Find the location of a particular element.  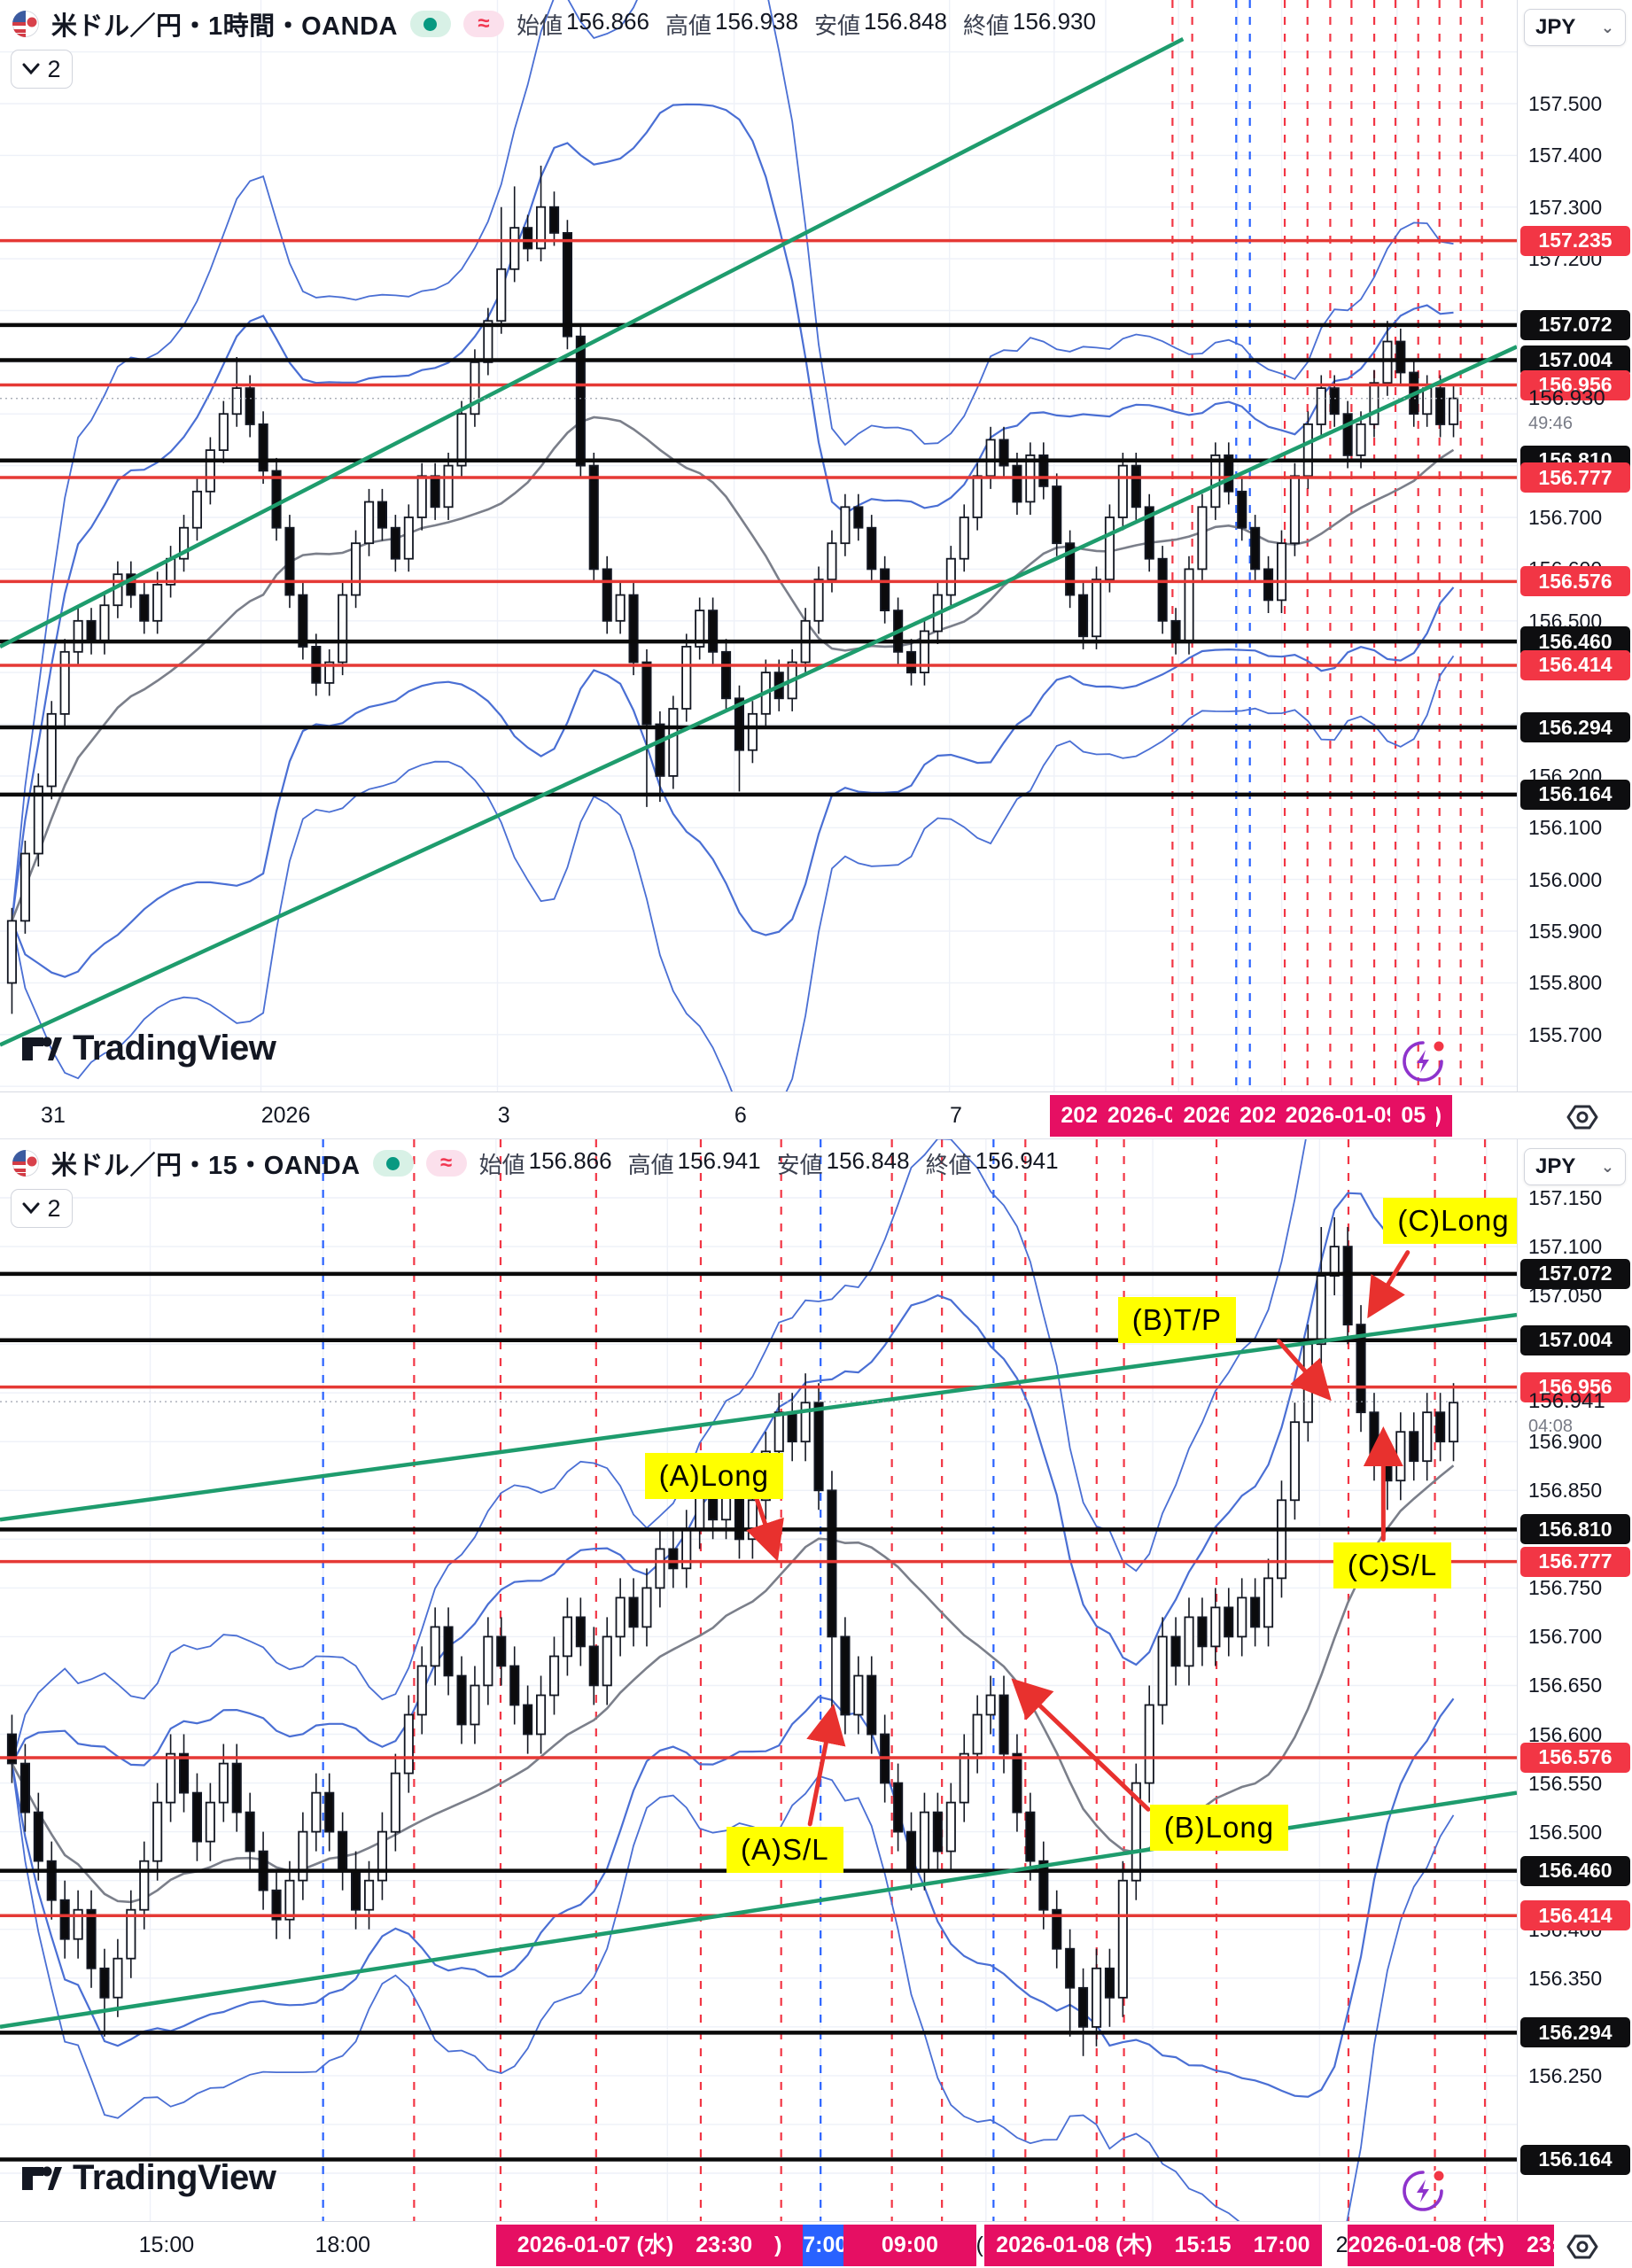

symbol-title: 米ドル／円・15・OANDA is located at coordinates (206, 1166).